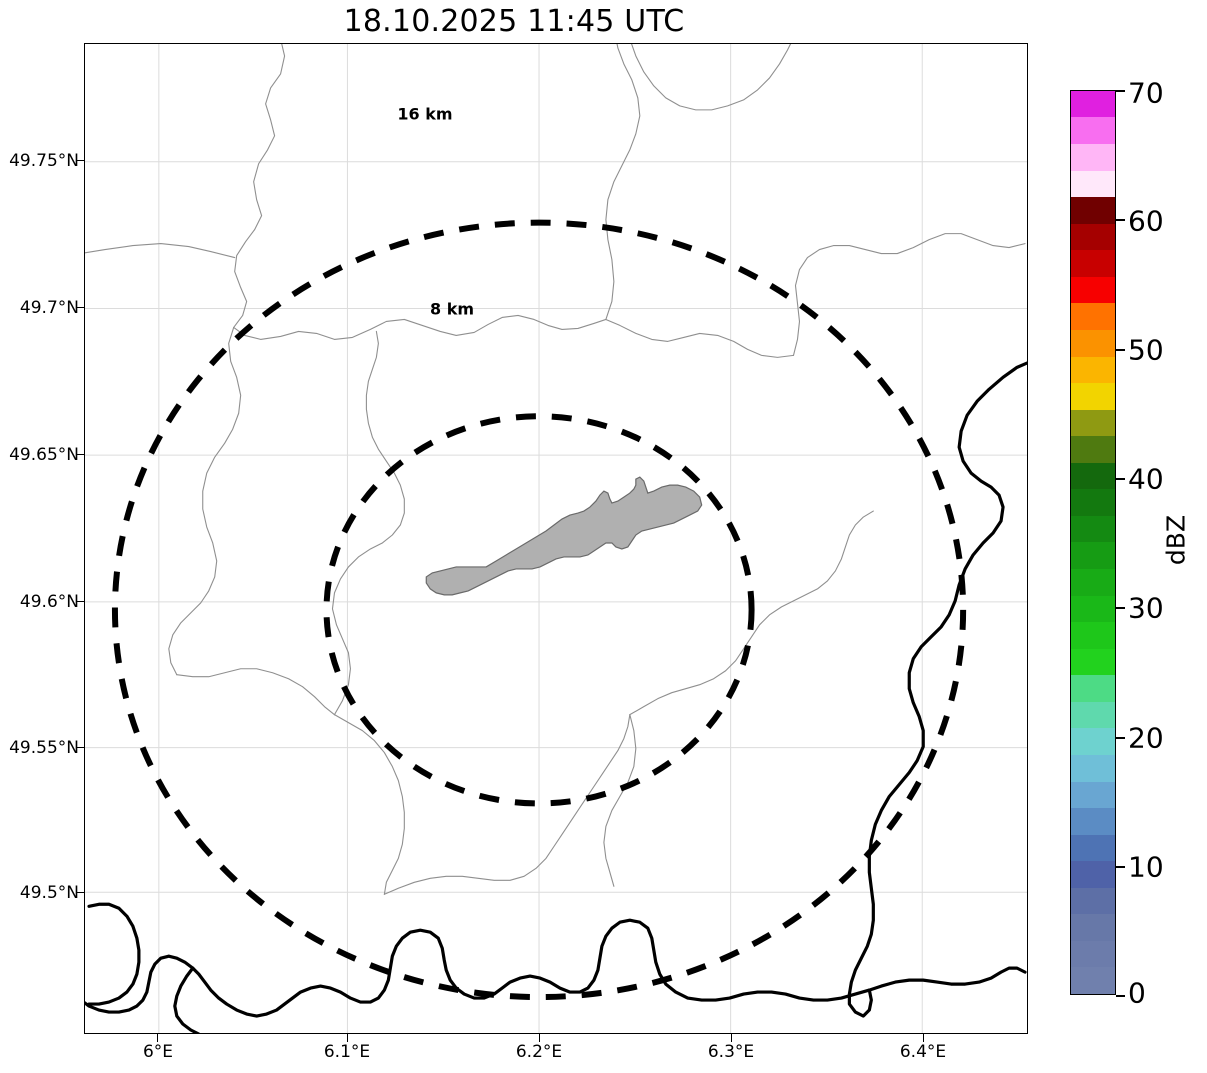  What do you see at coordinates (347, 1052) in the screenshot?
I see `x-tick-label-61e: 6.1°E` at bounding box center [347, 1052].